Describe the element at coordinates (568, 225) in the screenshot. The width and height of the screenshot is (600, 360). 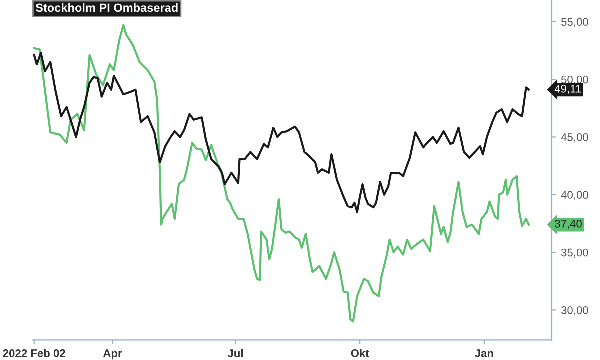
I see `text: 37,40` at that location.